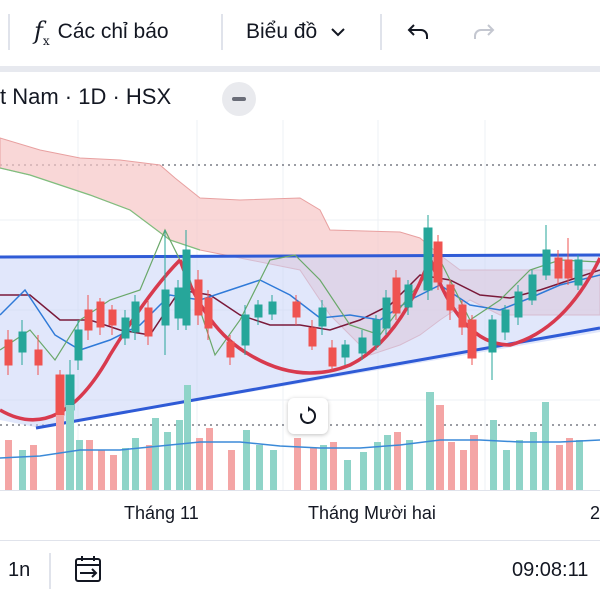 This screenshot has height=601, width=600. What do you see at coordinates (300, 570) in the screenshot?
I see `bottom-bar: 1n 09:08:11` at bounding box center [300, 570].